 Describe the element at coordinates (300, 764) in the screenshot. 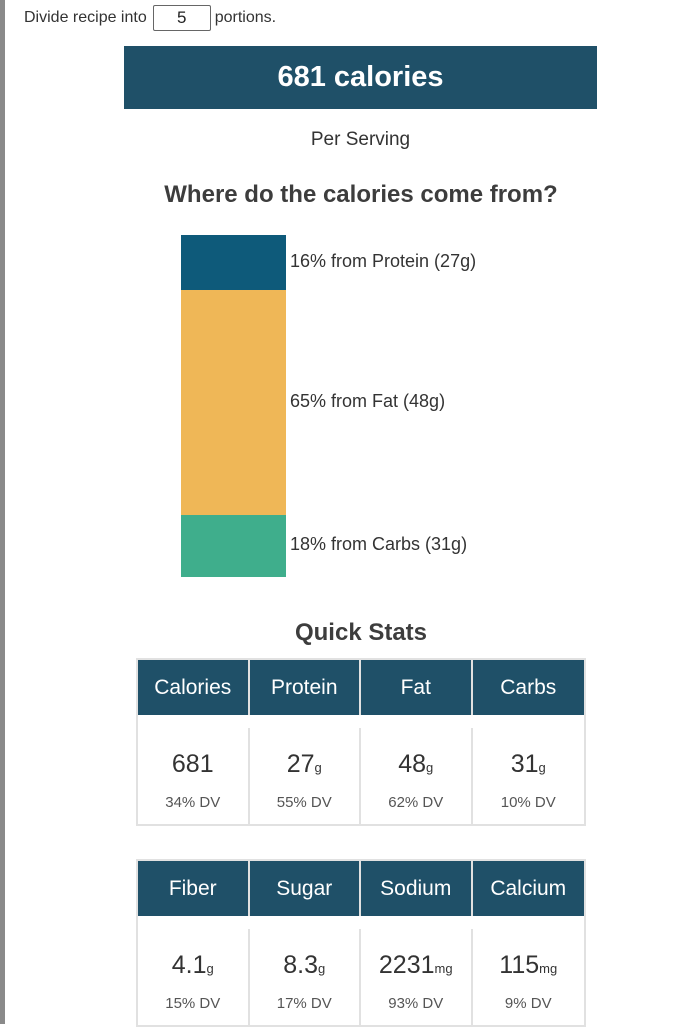

I see `value-number: 27` at that location.